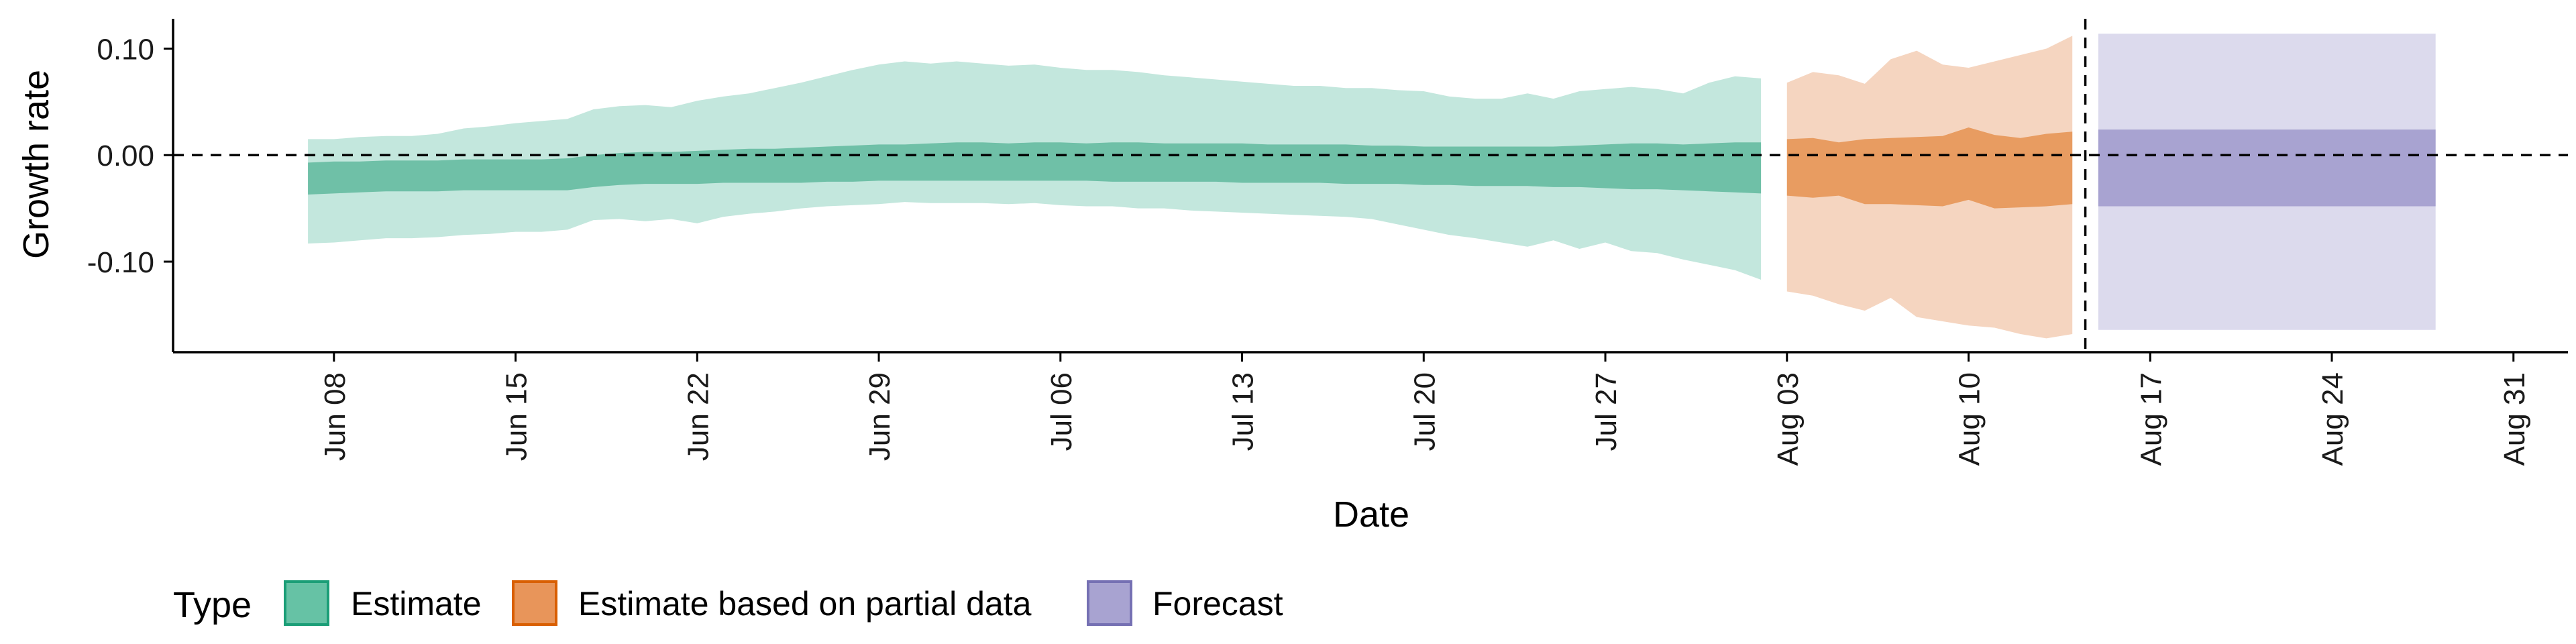  I want to click on x-tick-label: Aug 31, so click(2514, 419).